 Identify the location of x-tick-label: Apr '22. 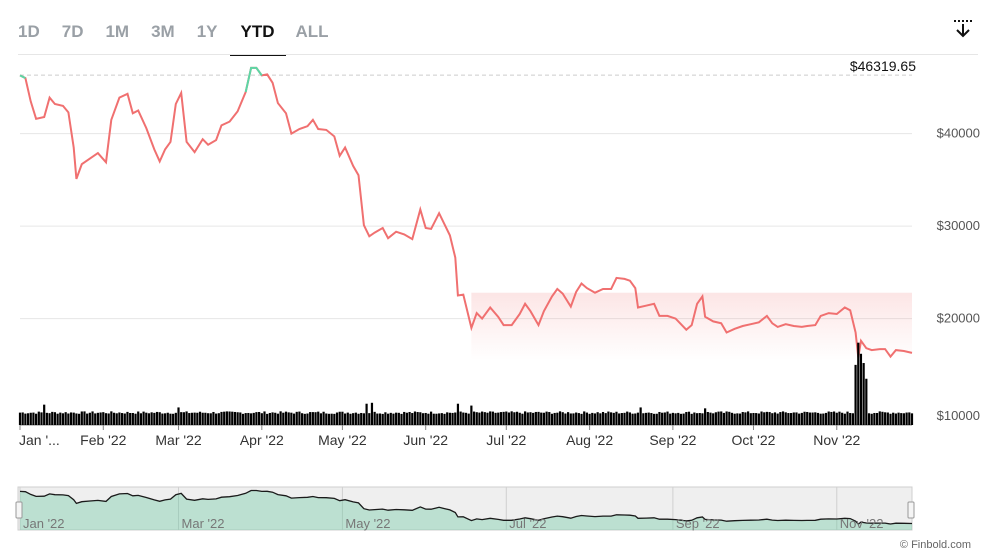
(262, 440).